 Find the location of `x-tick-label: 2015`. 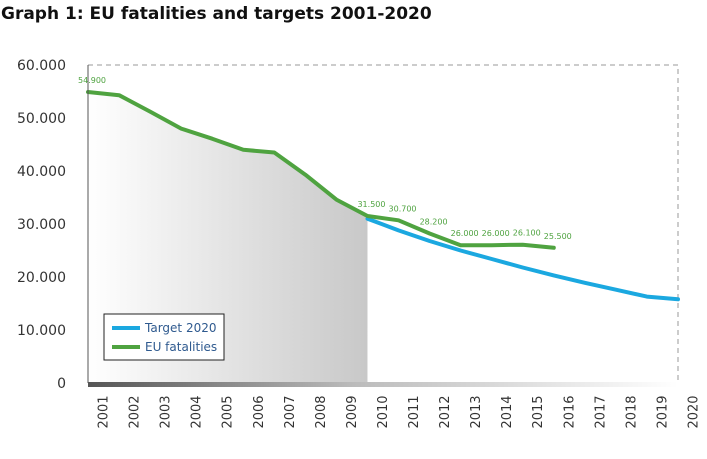

x-tick-label: 2015 is located at coordinates (538, 411).